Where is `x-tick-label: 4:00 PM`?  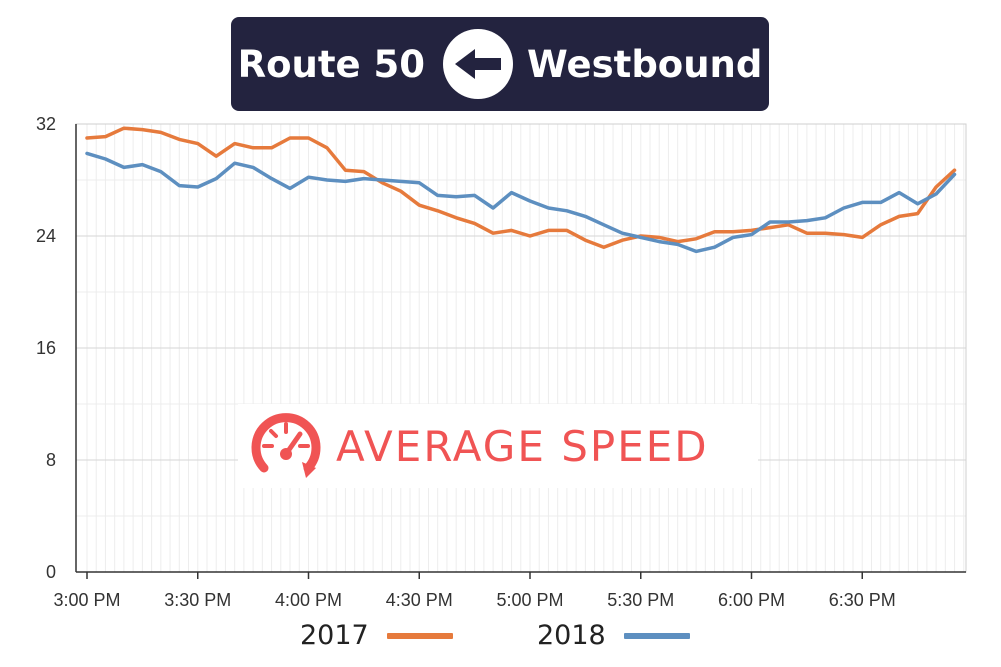
x-tick-label: 4:00 PM is located at coordinates (308, 600).